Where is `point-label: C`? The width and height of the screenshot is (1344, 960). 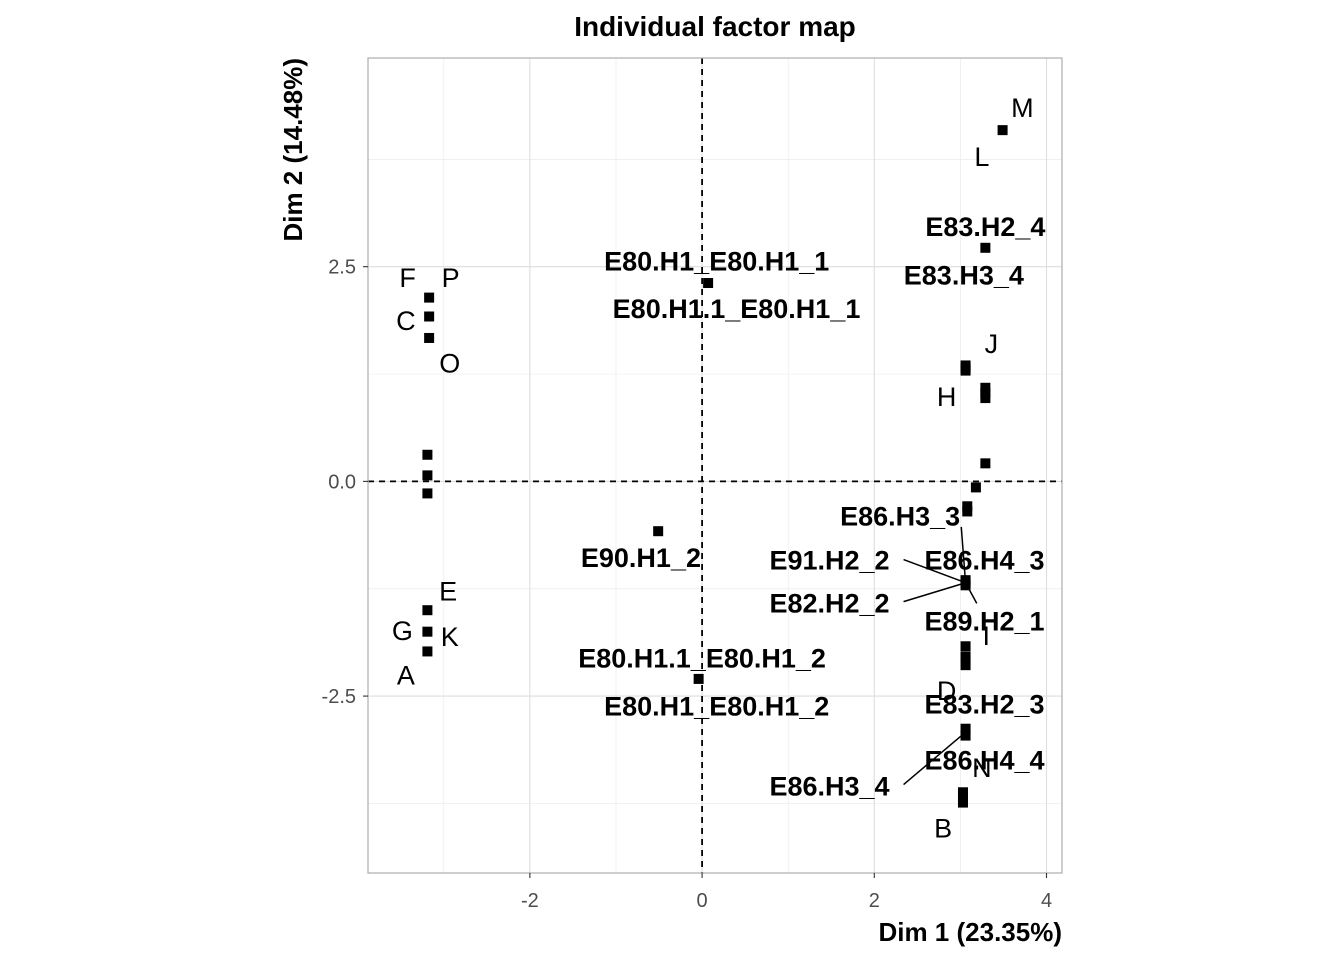 point-label: C is located at coordinates (406, 321).